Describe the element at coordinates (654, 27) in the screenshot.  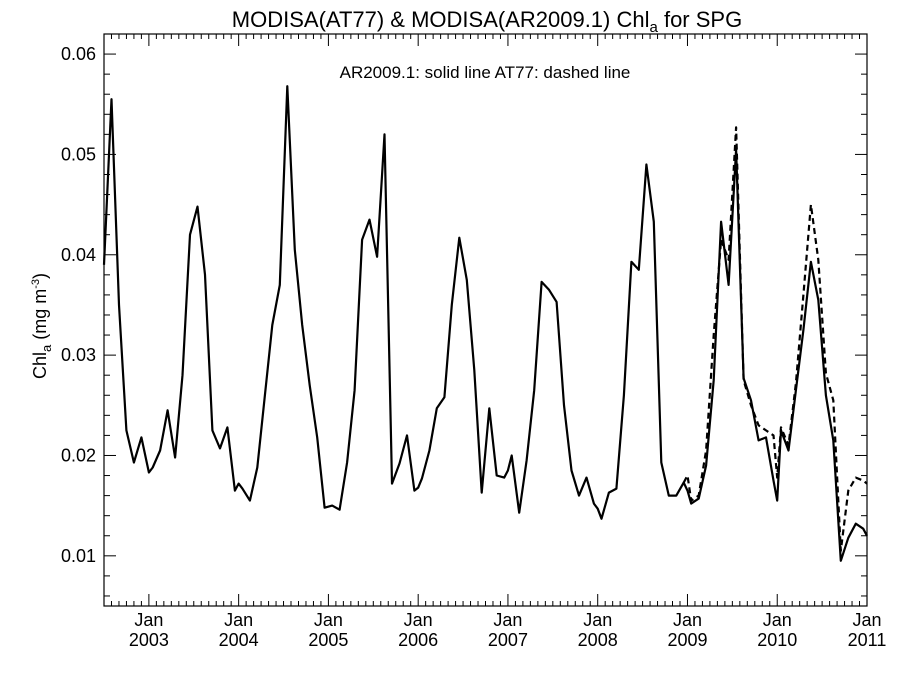
I see `chart-title-subscript: a` at that location.